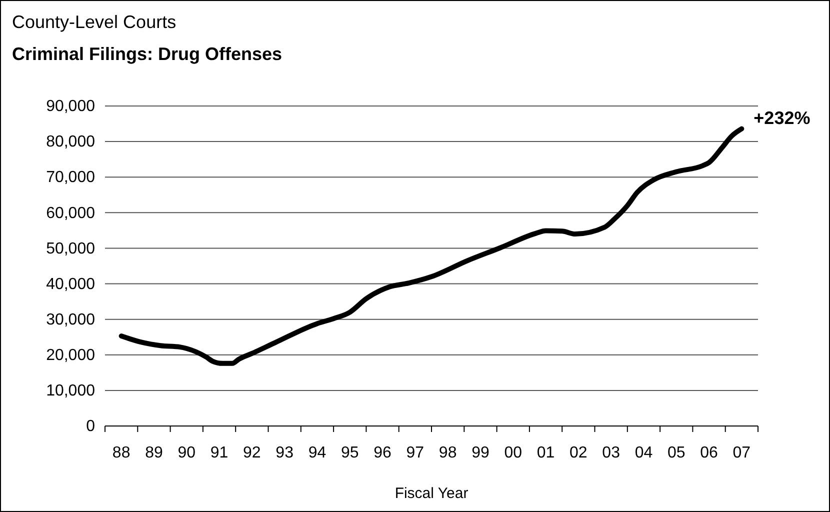 Image resolution: width=830 pixels, height=512 pixels. What do you see at coordinates (317, 453) in the screenshot?
I see `x-tick-label: 94` at bounding box center [317, 453].